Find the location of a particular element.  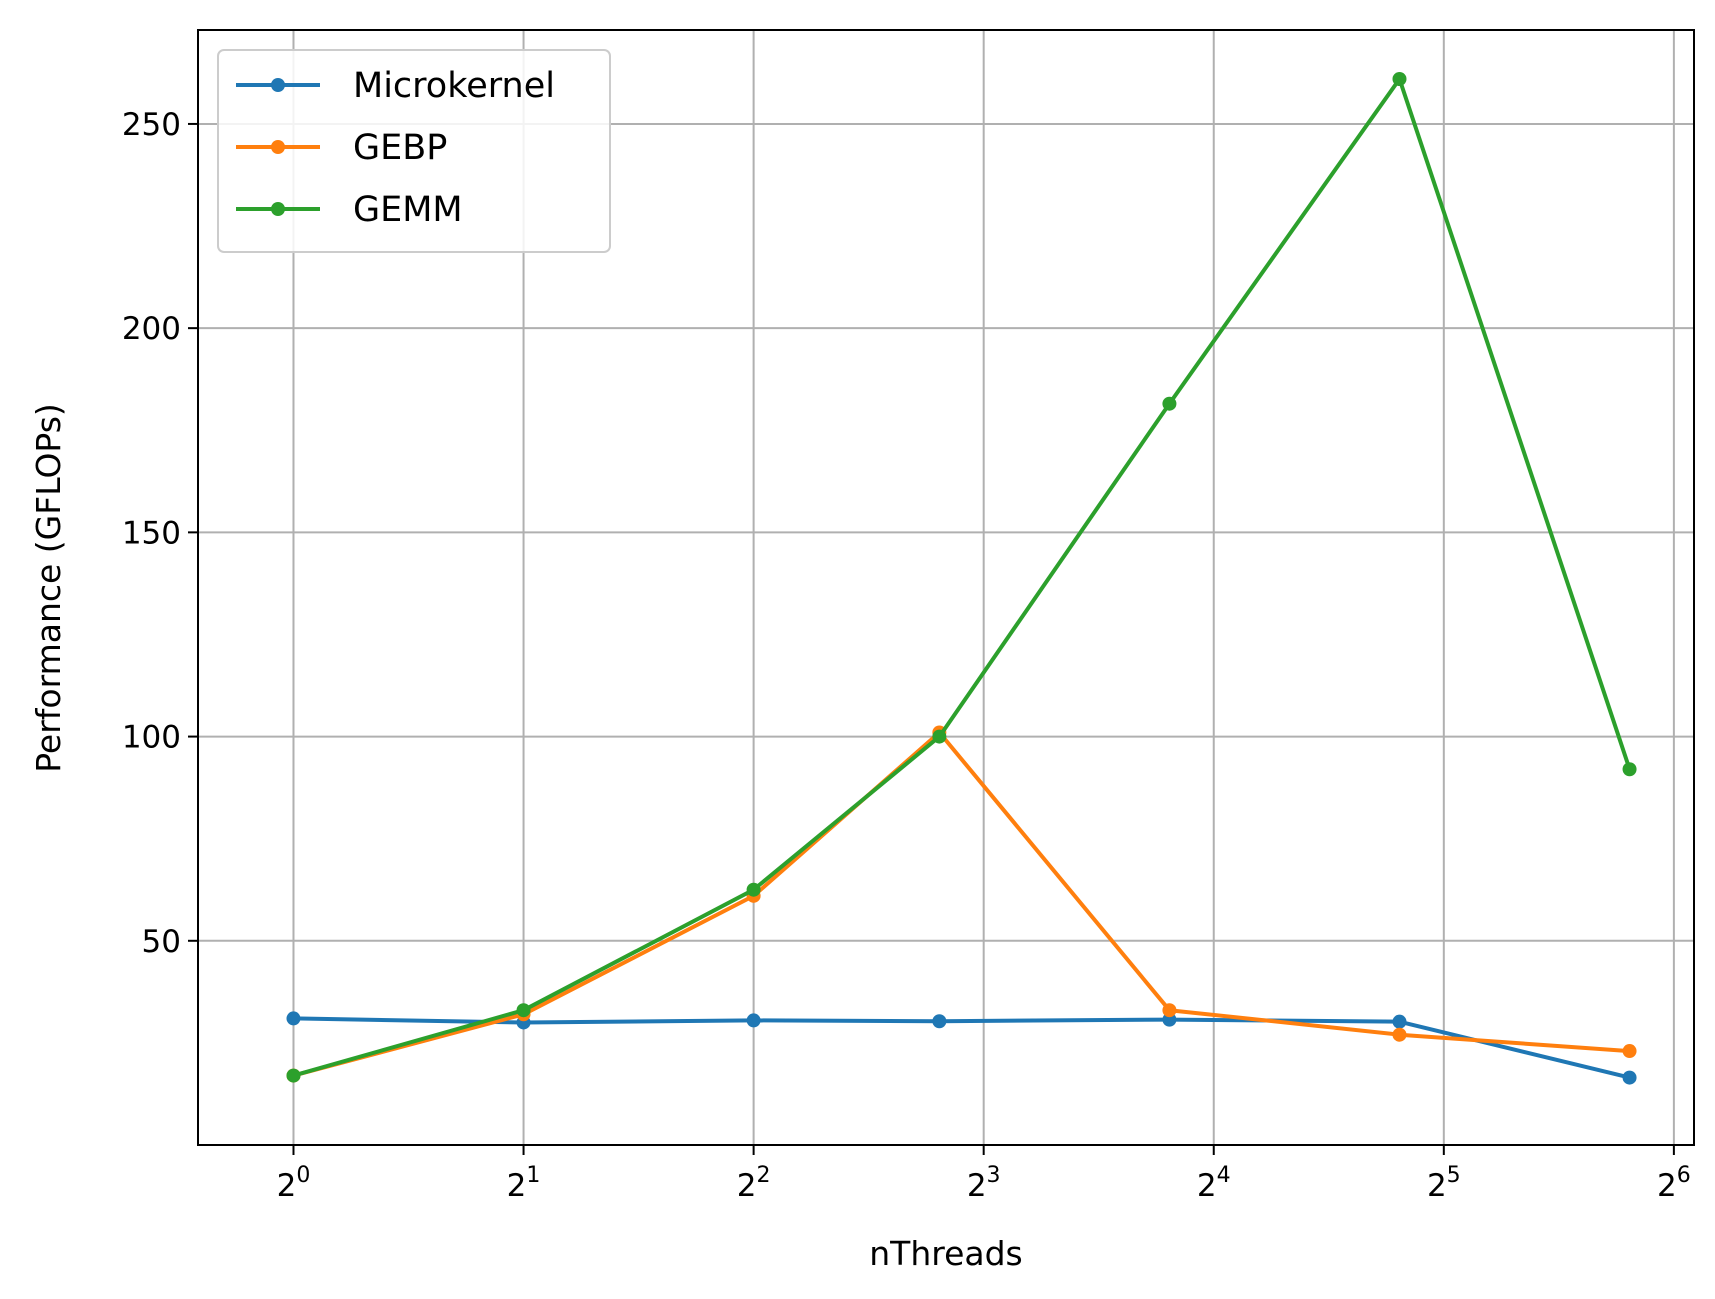

y-tick-label: 150 is located at coordinates (151, 533).